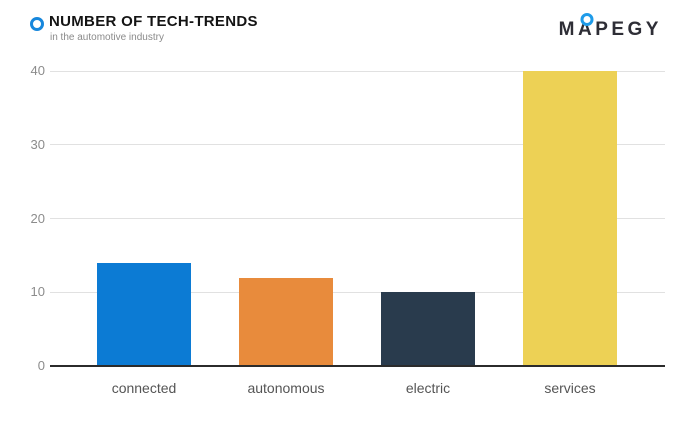 The image size is (685, 424). What do you see at coordinates (628, 29) in the screenshot?
I see `logo-text-part2: PEGY` at bounding box center [628, 29].